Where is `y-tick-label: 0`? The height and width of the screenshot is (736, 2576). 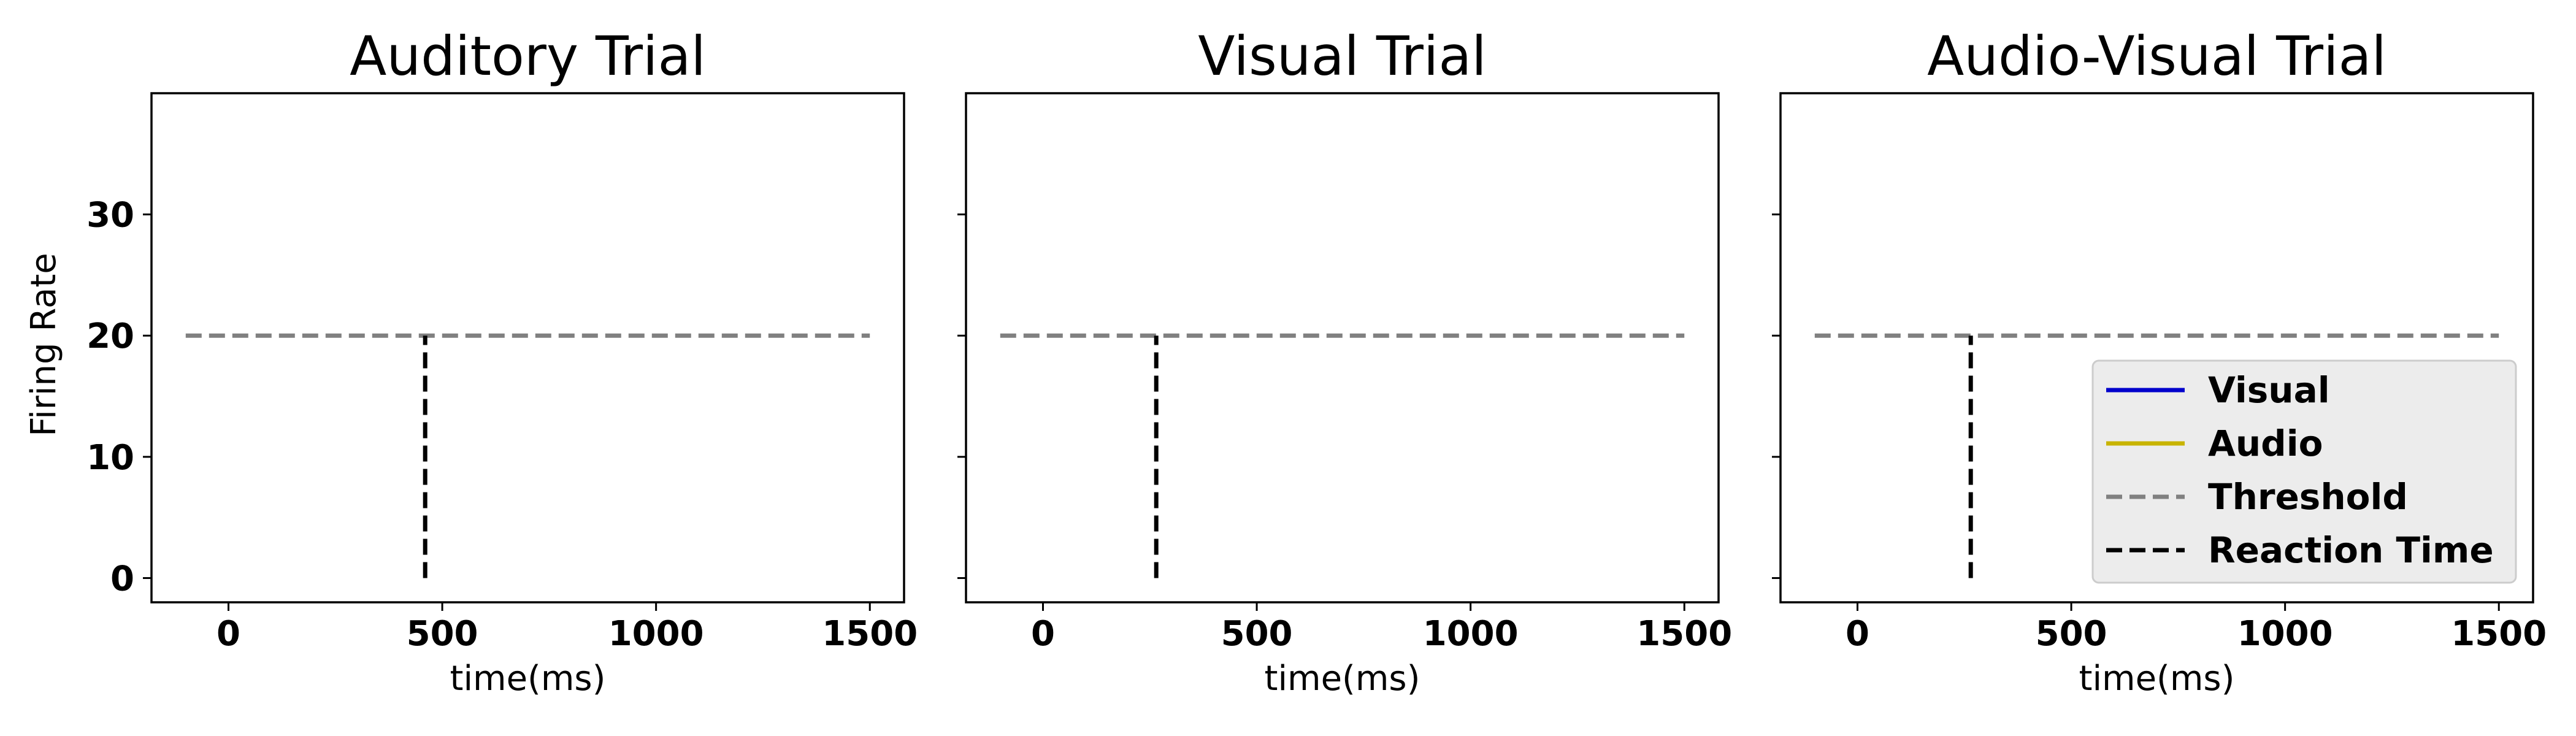
y-tick-label: 0 is located at coordinates (122, 579).